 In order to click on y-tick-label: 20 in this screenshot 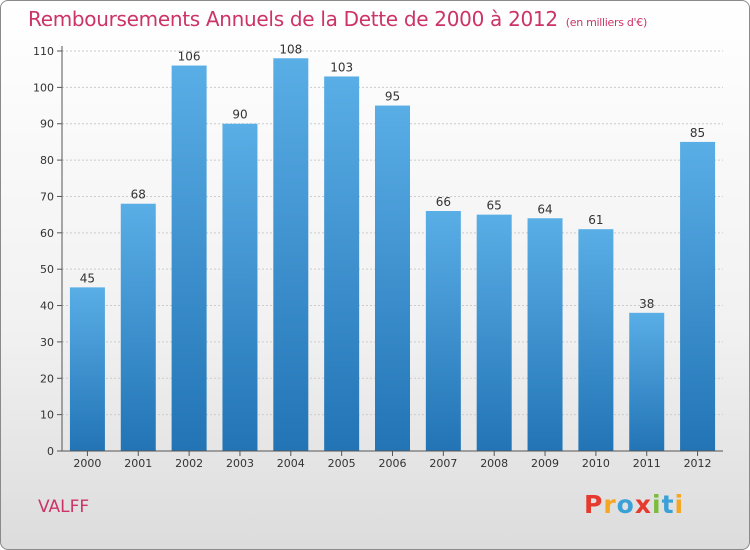, I will do `click(47, 378)`.